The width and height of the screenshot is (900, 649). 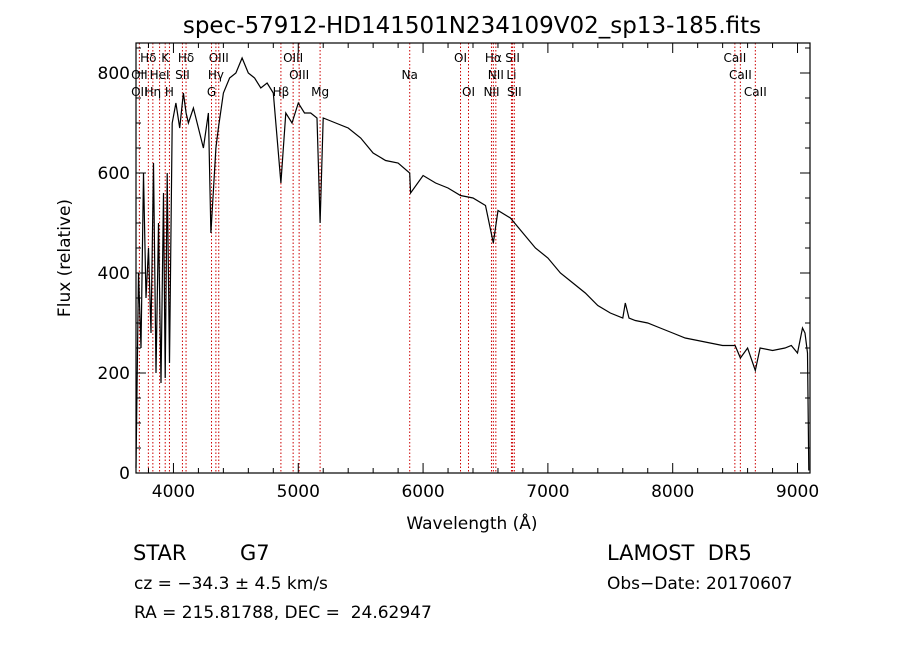 What do you see at coordinates (471, 523) in the screenshot?
I see `x-axis-label: Wavelength (Å)` at bounding box center [471, 523].